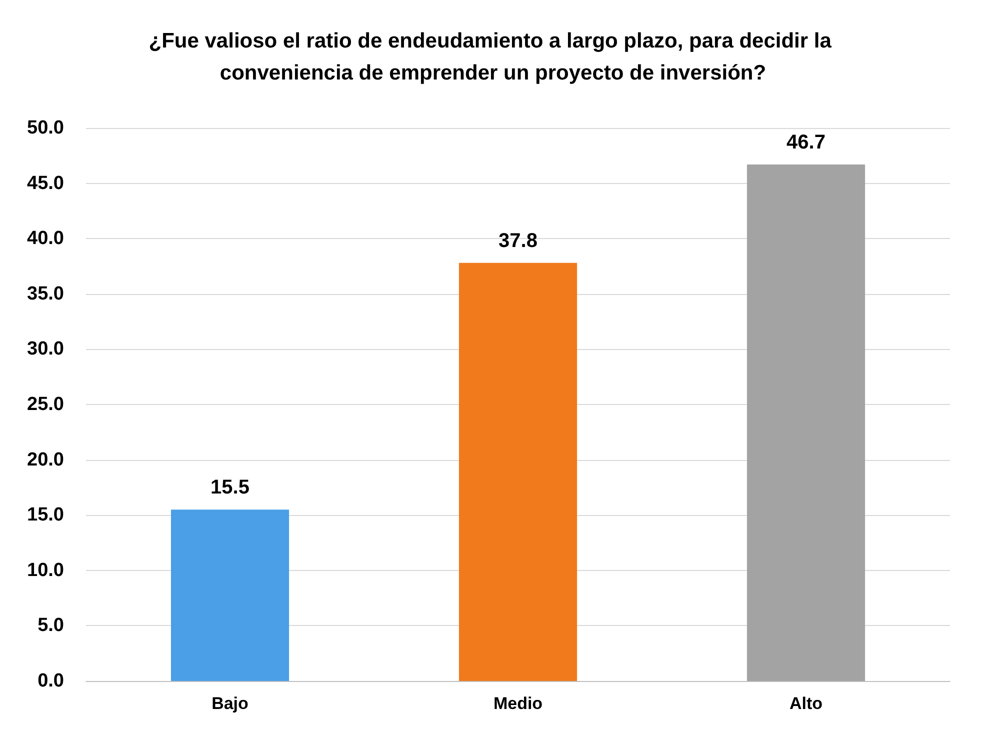 The height and width of the screenshot is (735, 986). What do you see at coordinates (230, 703) in the screenshot?
I see `x-tick-label: Bajo` at bounding box center [230, 703].